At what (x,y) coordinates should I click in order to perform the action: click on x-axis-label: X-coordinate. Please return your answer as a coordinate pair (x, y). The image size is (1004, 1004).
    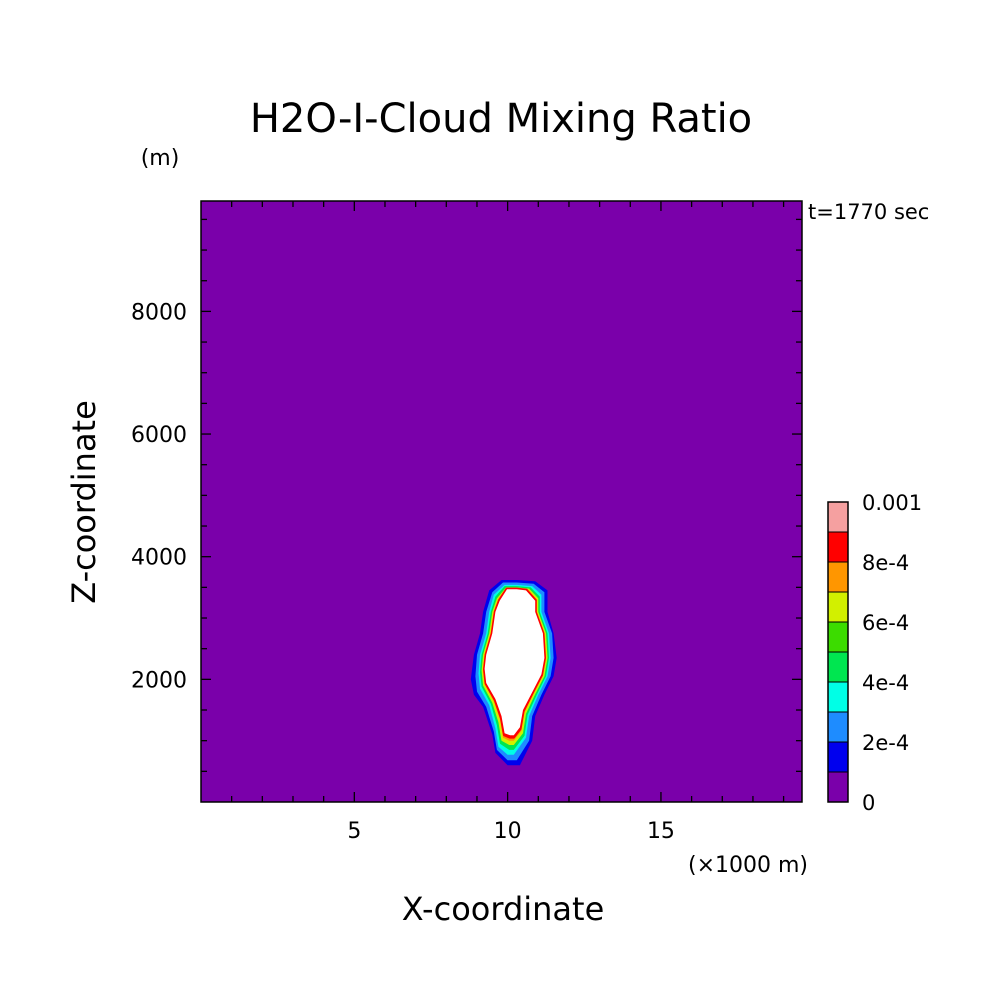
    Looking at the image, I should click on (503, 909).